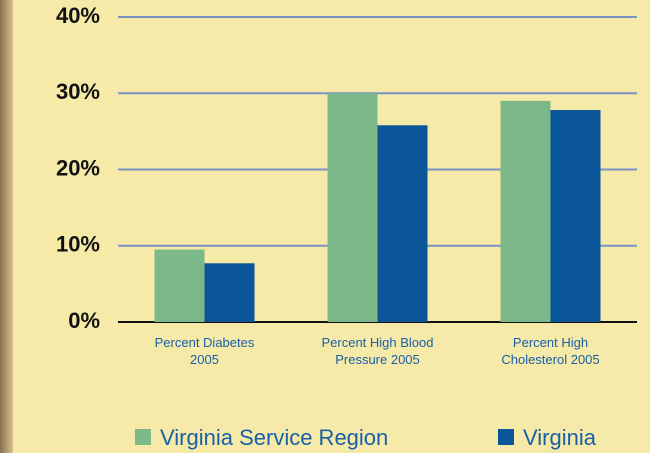 This screenshot has width=650, height=453. I want to click on x-tick-label: Percent High Blood Pressure 2005, so click(377, 351).